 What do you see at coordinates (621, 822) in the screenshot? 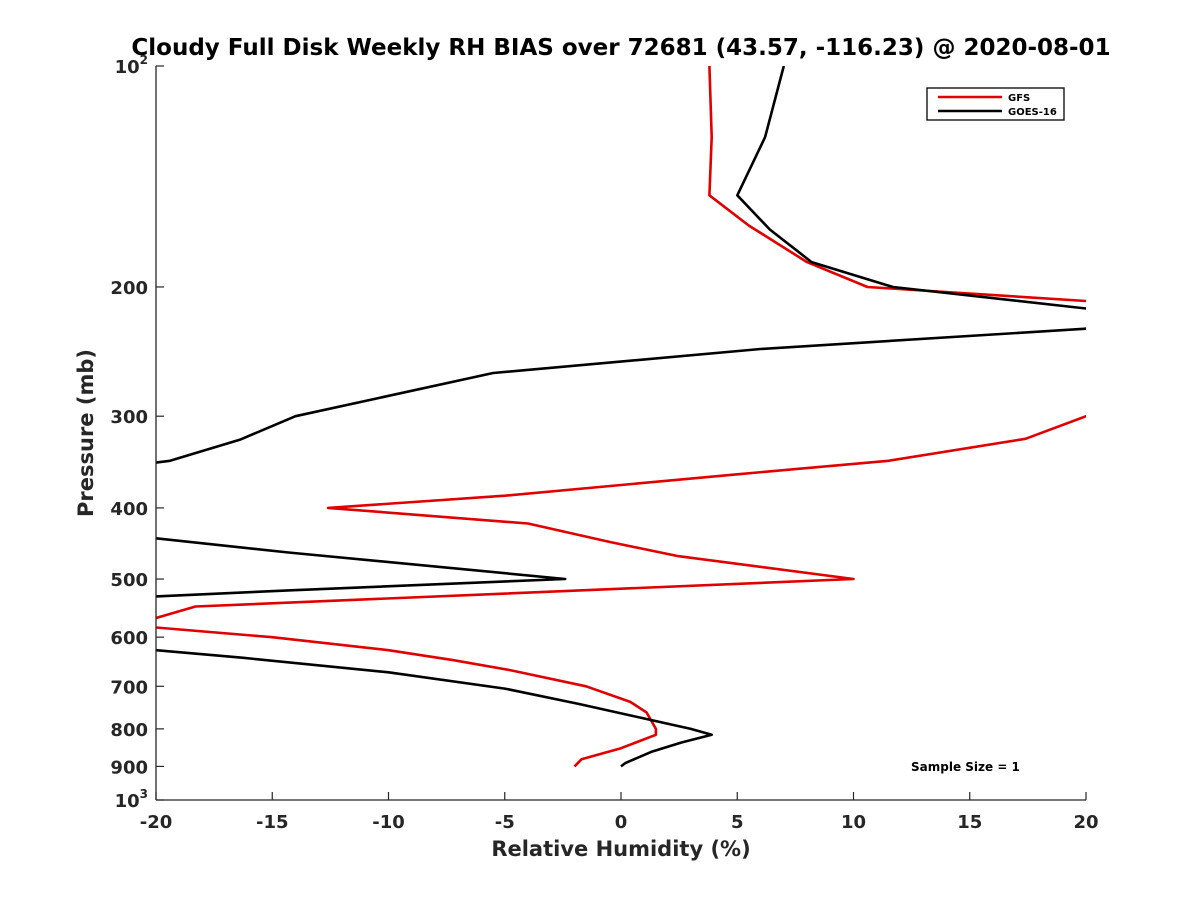
I see `x-tick-label: 0` at bounding box center [621, 822].